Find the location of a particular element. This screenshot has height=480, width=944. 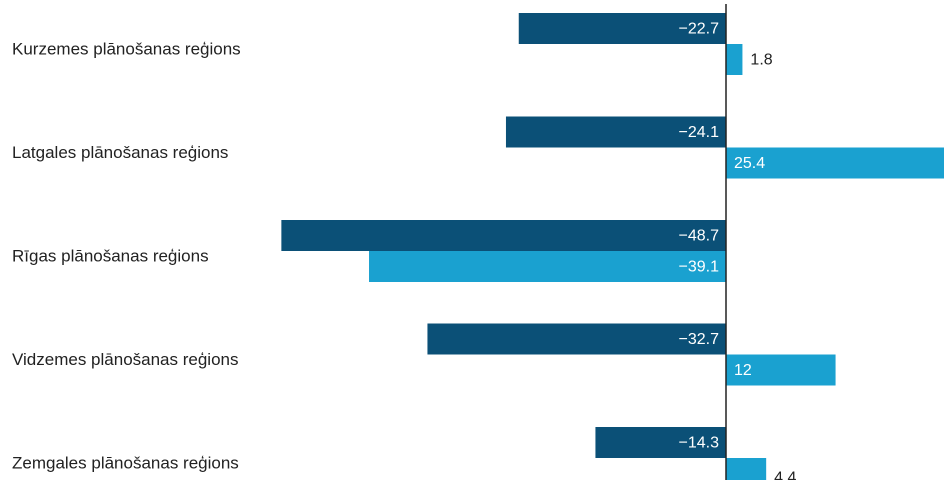

category-label: Rīgas plānošanas reģions is located at coordinates (110, 255).